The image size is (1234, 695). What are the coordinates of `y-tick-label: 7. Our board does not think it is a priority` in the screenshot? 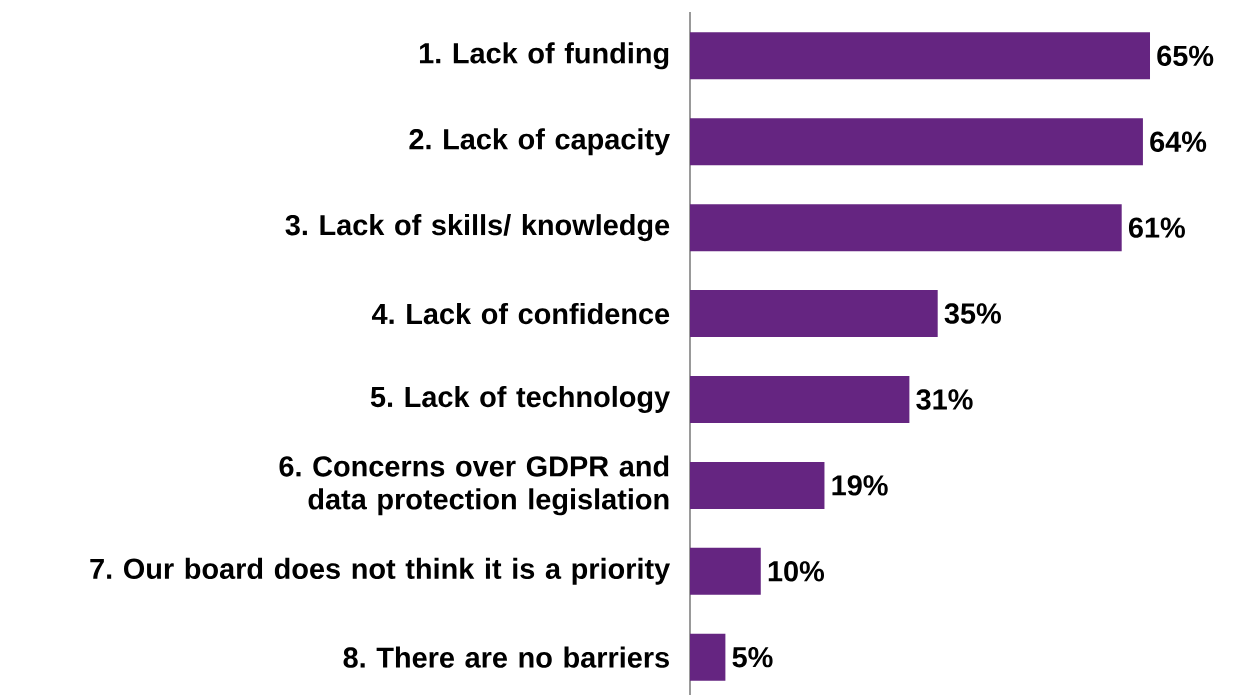 It's located at (380, 571).